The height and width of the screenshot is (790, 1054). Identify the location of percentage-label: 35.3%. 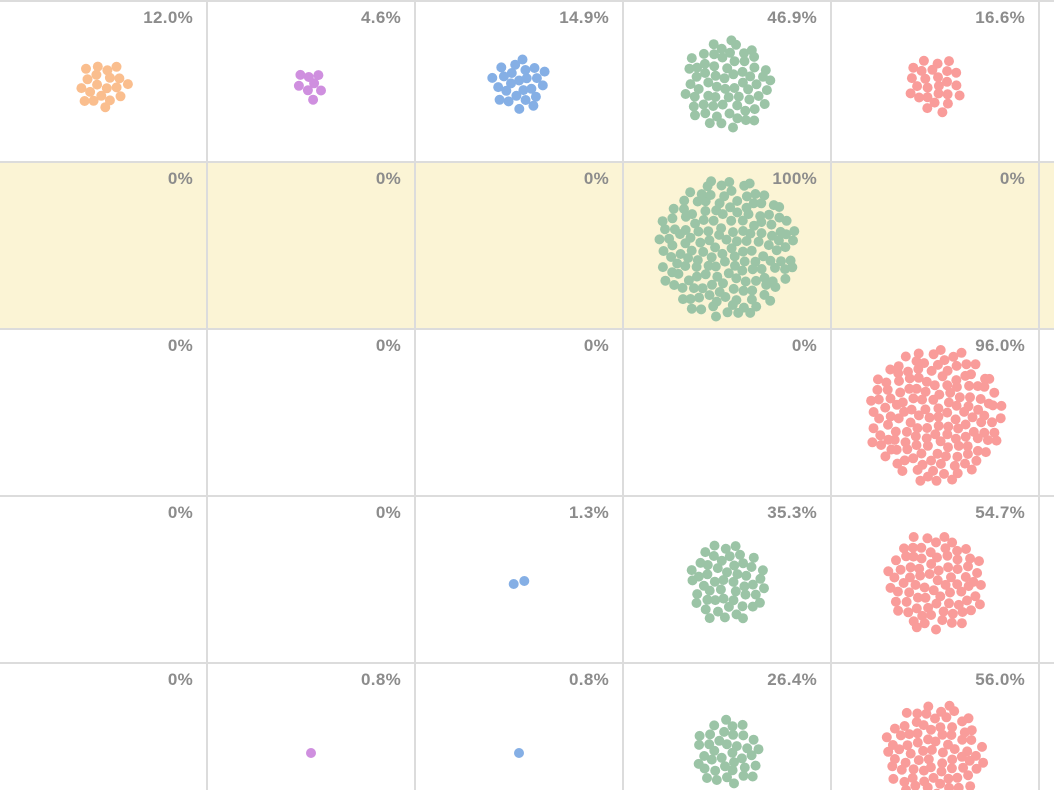
(792, 512).